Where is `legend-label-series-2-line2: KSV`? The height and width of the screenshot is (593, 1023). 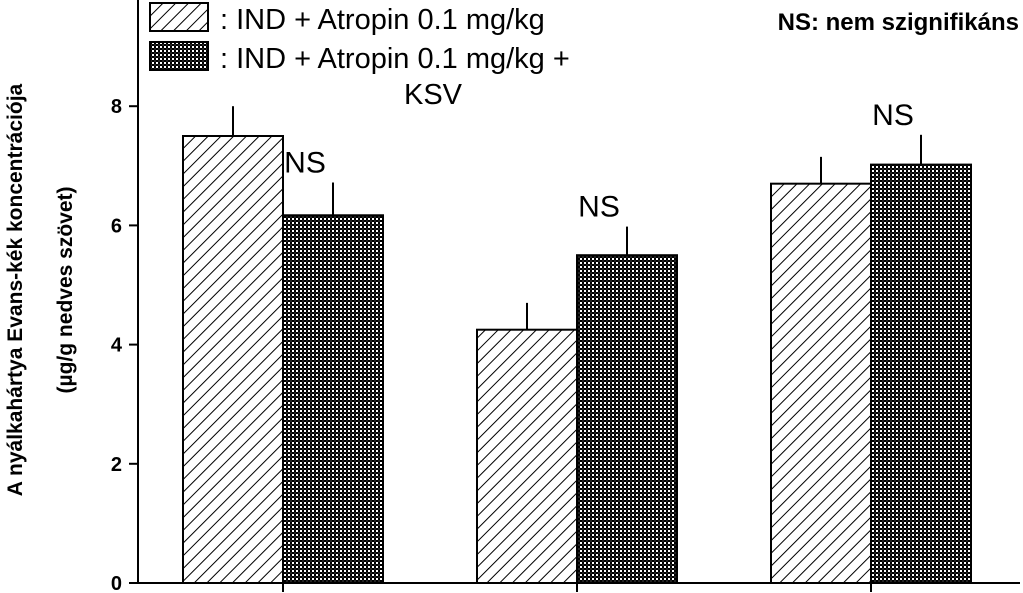
legend-label-series-2-line2: KSV is located at coordinates (433, 95).